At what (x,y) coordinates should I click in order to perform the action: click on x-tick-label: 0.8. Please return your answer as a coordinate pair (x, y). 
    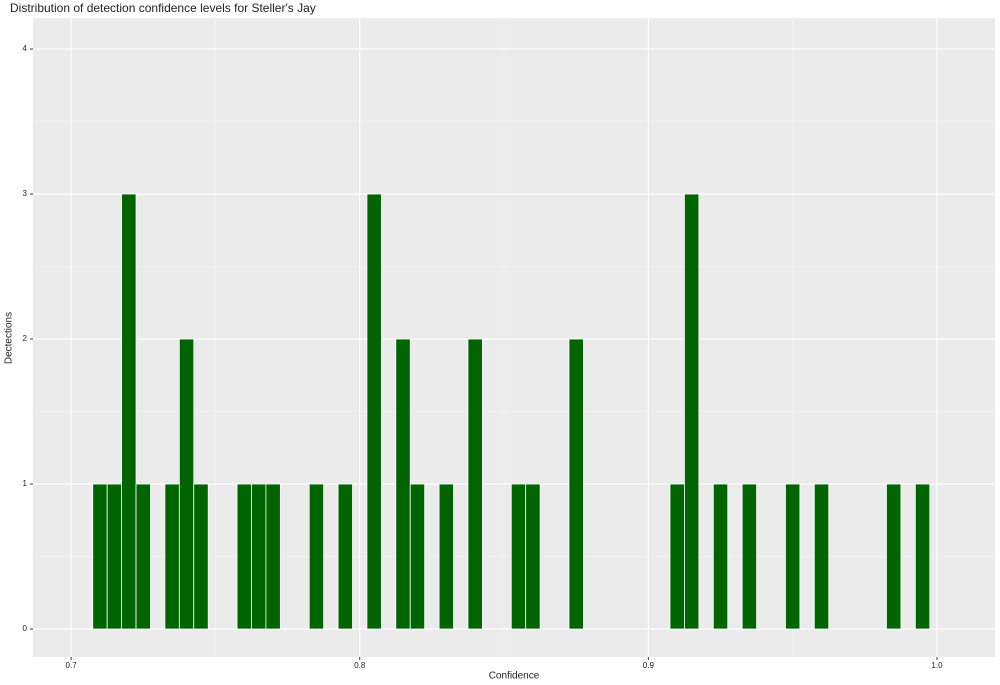
    Looking at the image, I should click on (360, 665).